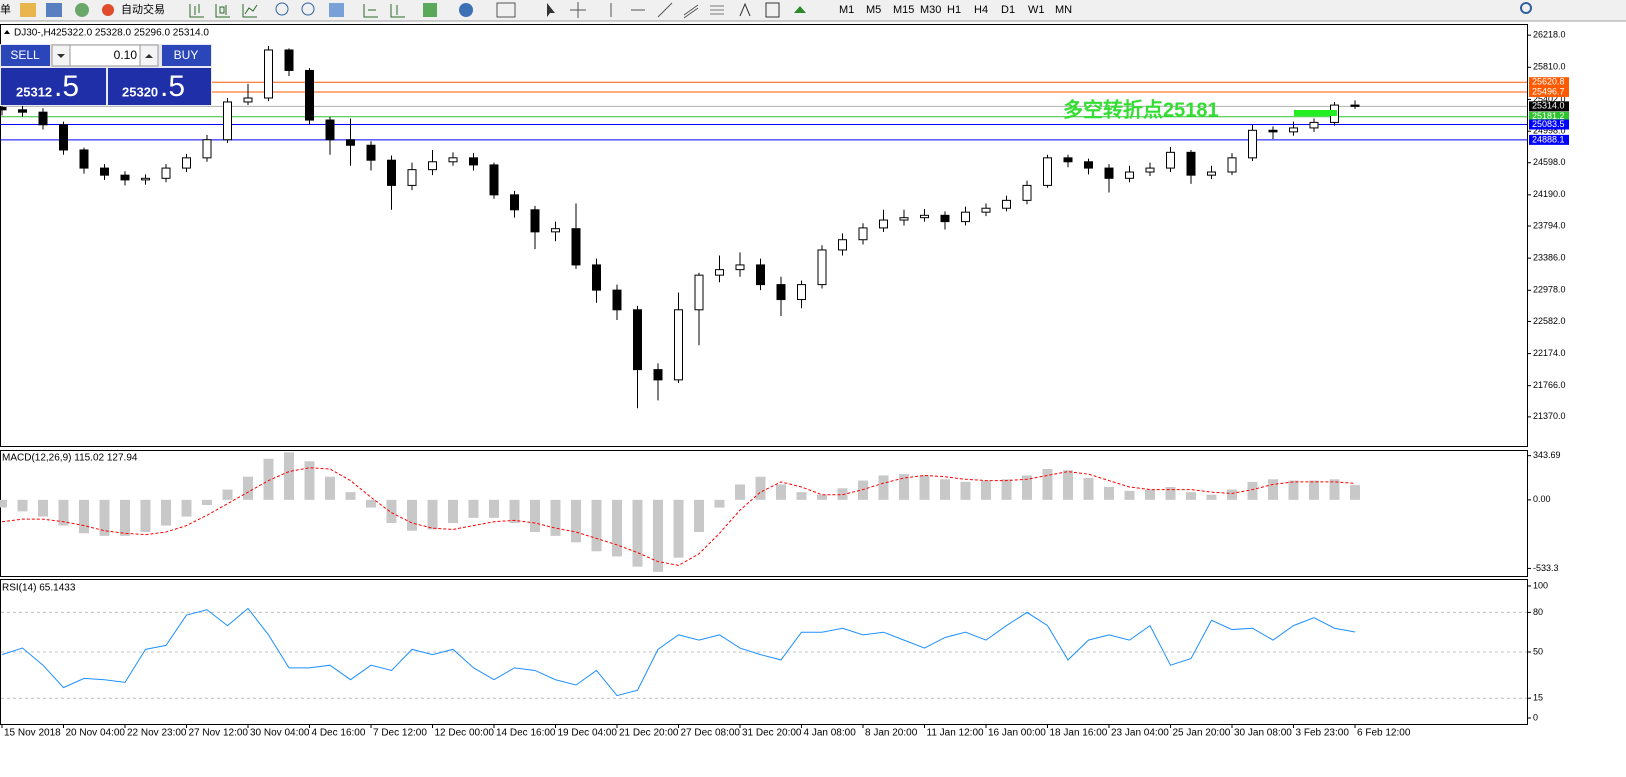  Describe the element at coordinates (1548, 82) in the screenshot. I see `level-label: 25620.8` at that location.